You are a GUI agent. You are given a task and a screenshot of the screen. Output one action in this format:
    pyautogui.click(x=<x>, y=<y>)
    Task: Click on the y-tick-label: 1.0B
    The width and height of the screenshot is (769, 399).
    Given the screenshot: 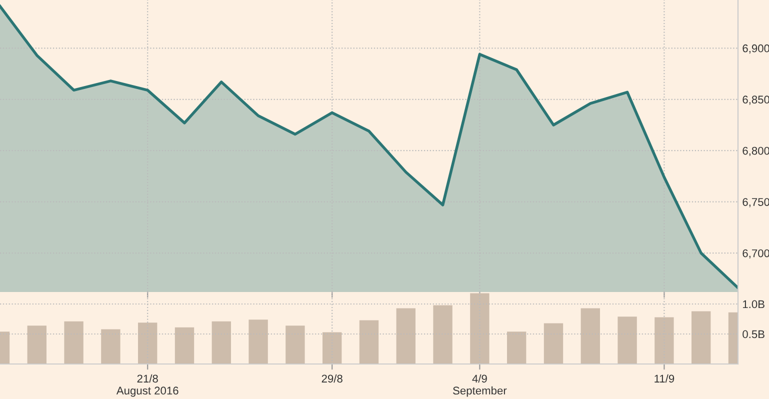 What is the action you would take?
    pyautogui.click(x=753, y=304)
    